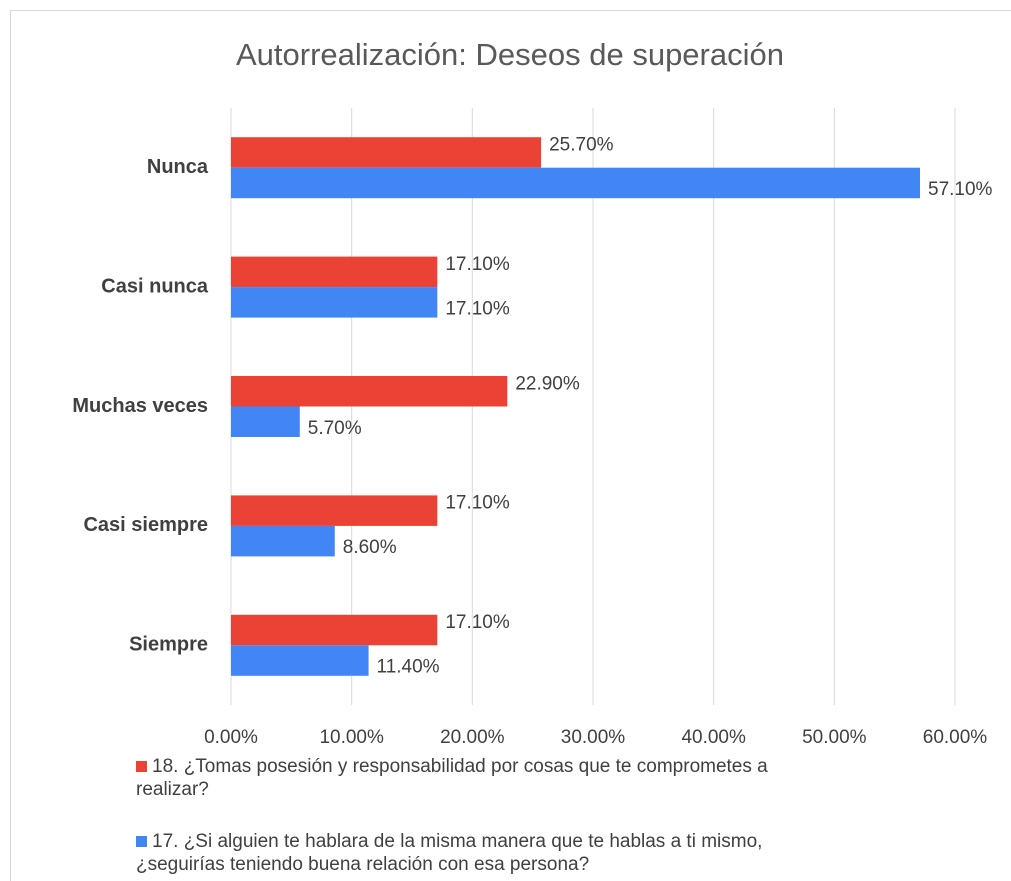 This screenshot has width=1011, height=881. What do you see at coordinates (510, 54) in the screenshot?
I see `chart-title: Autorrealización: Deseos de superación` at bounding box center [510, 54].